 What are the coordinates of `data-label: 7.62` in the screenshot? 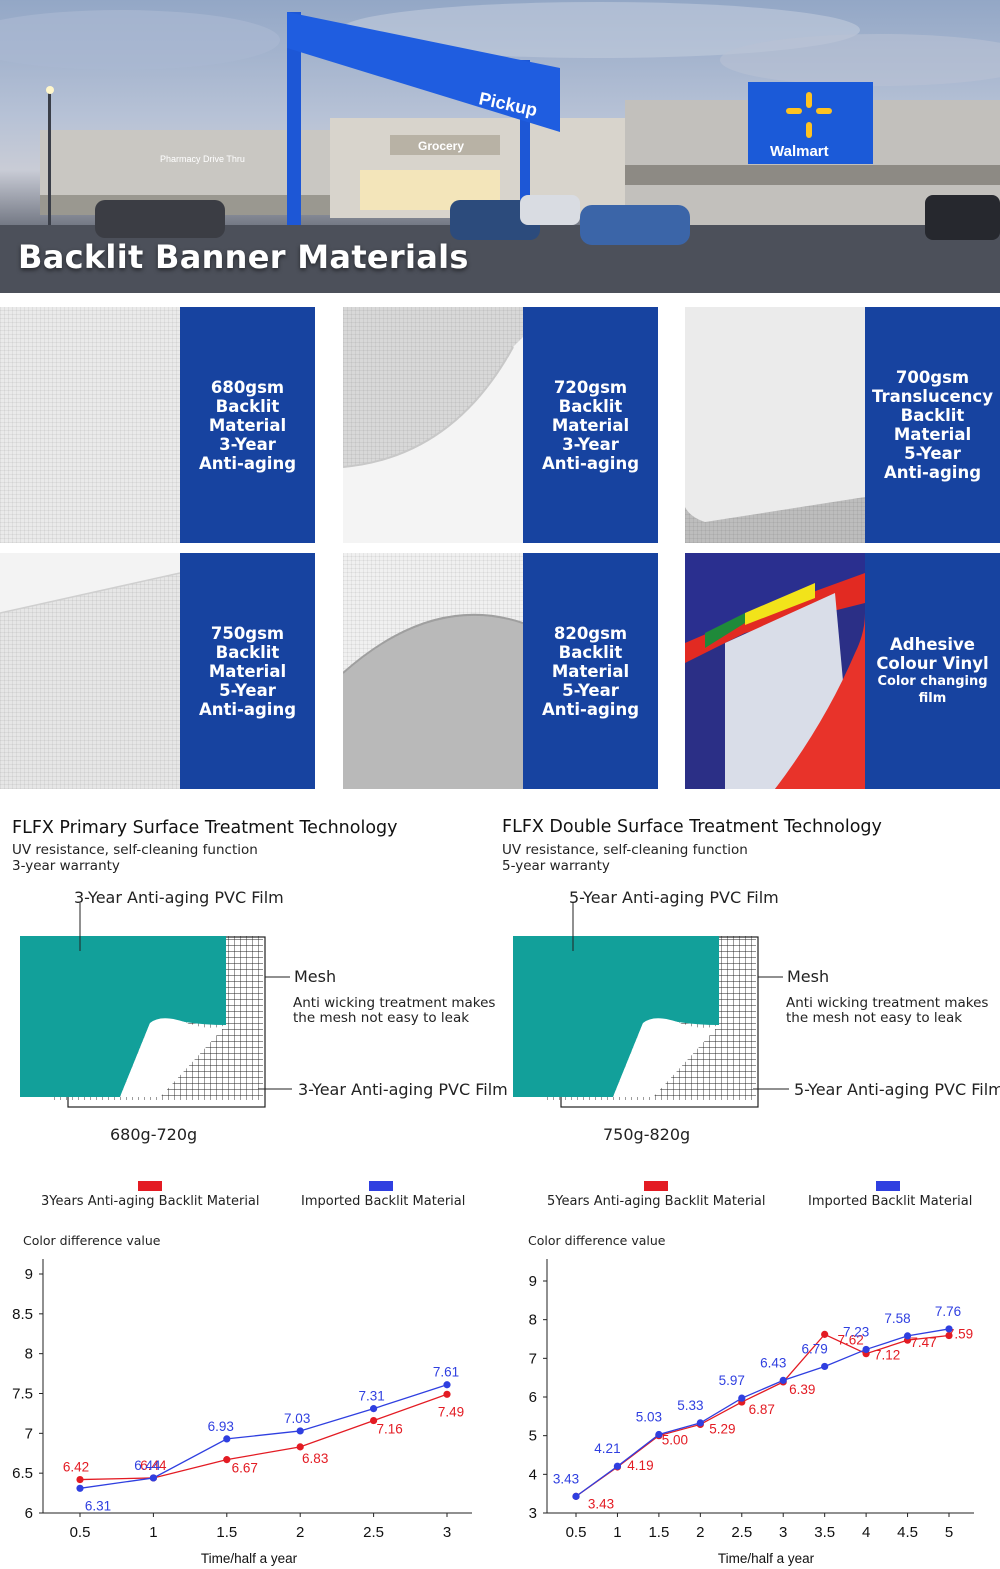 It's located at (851, 1339).